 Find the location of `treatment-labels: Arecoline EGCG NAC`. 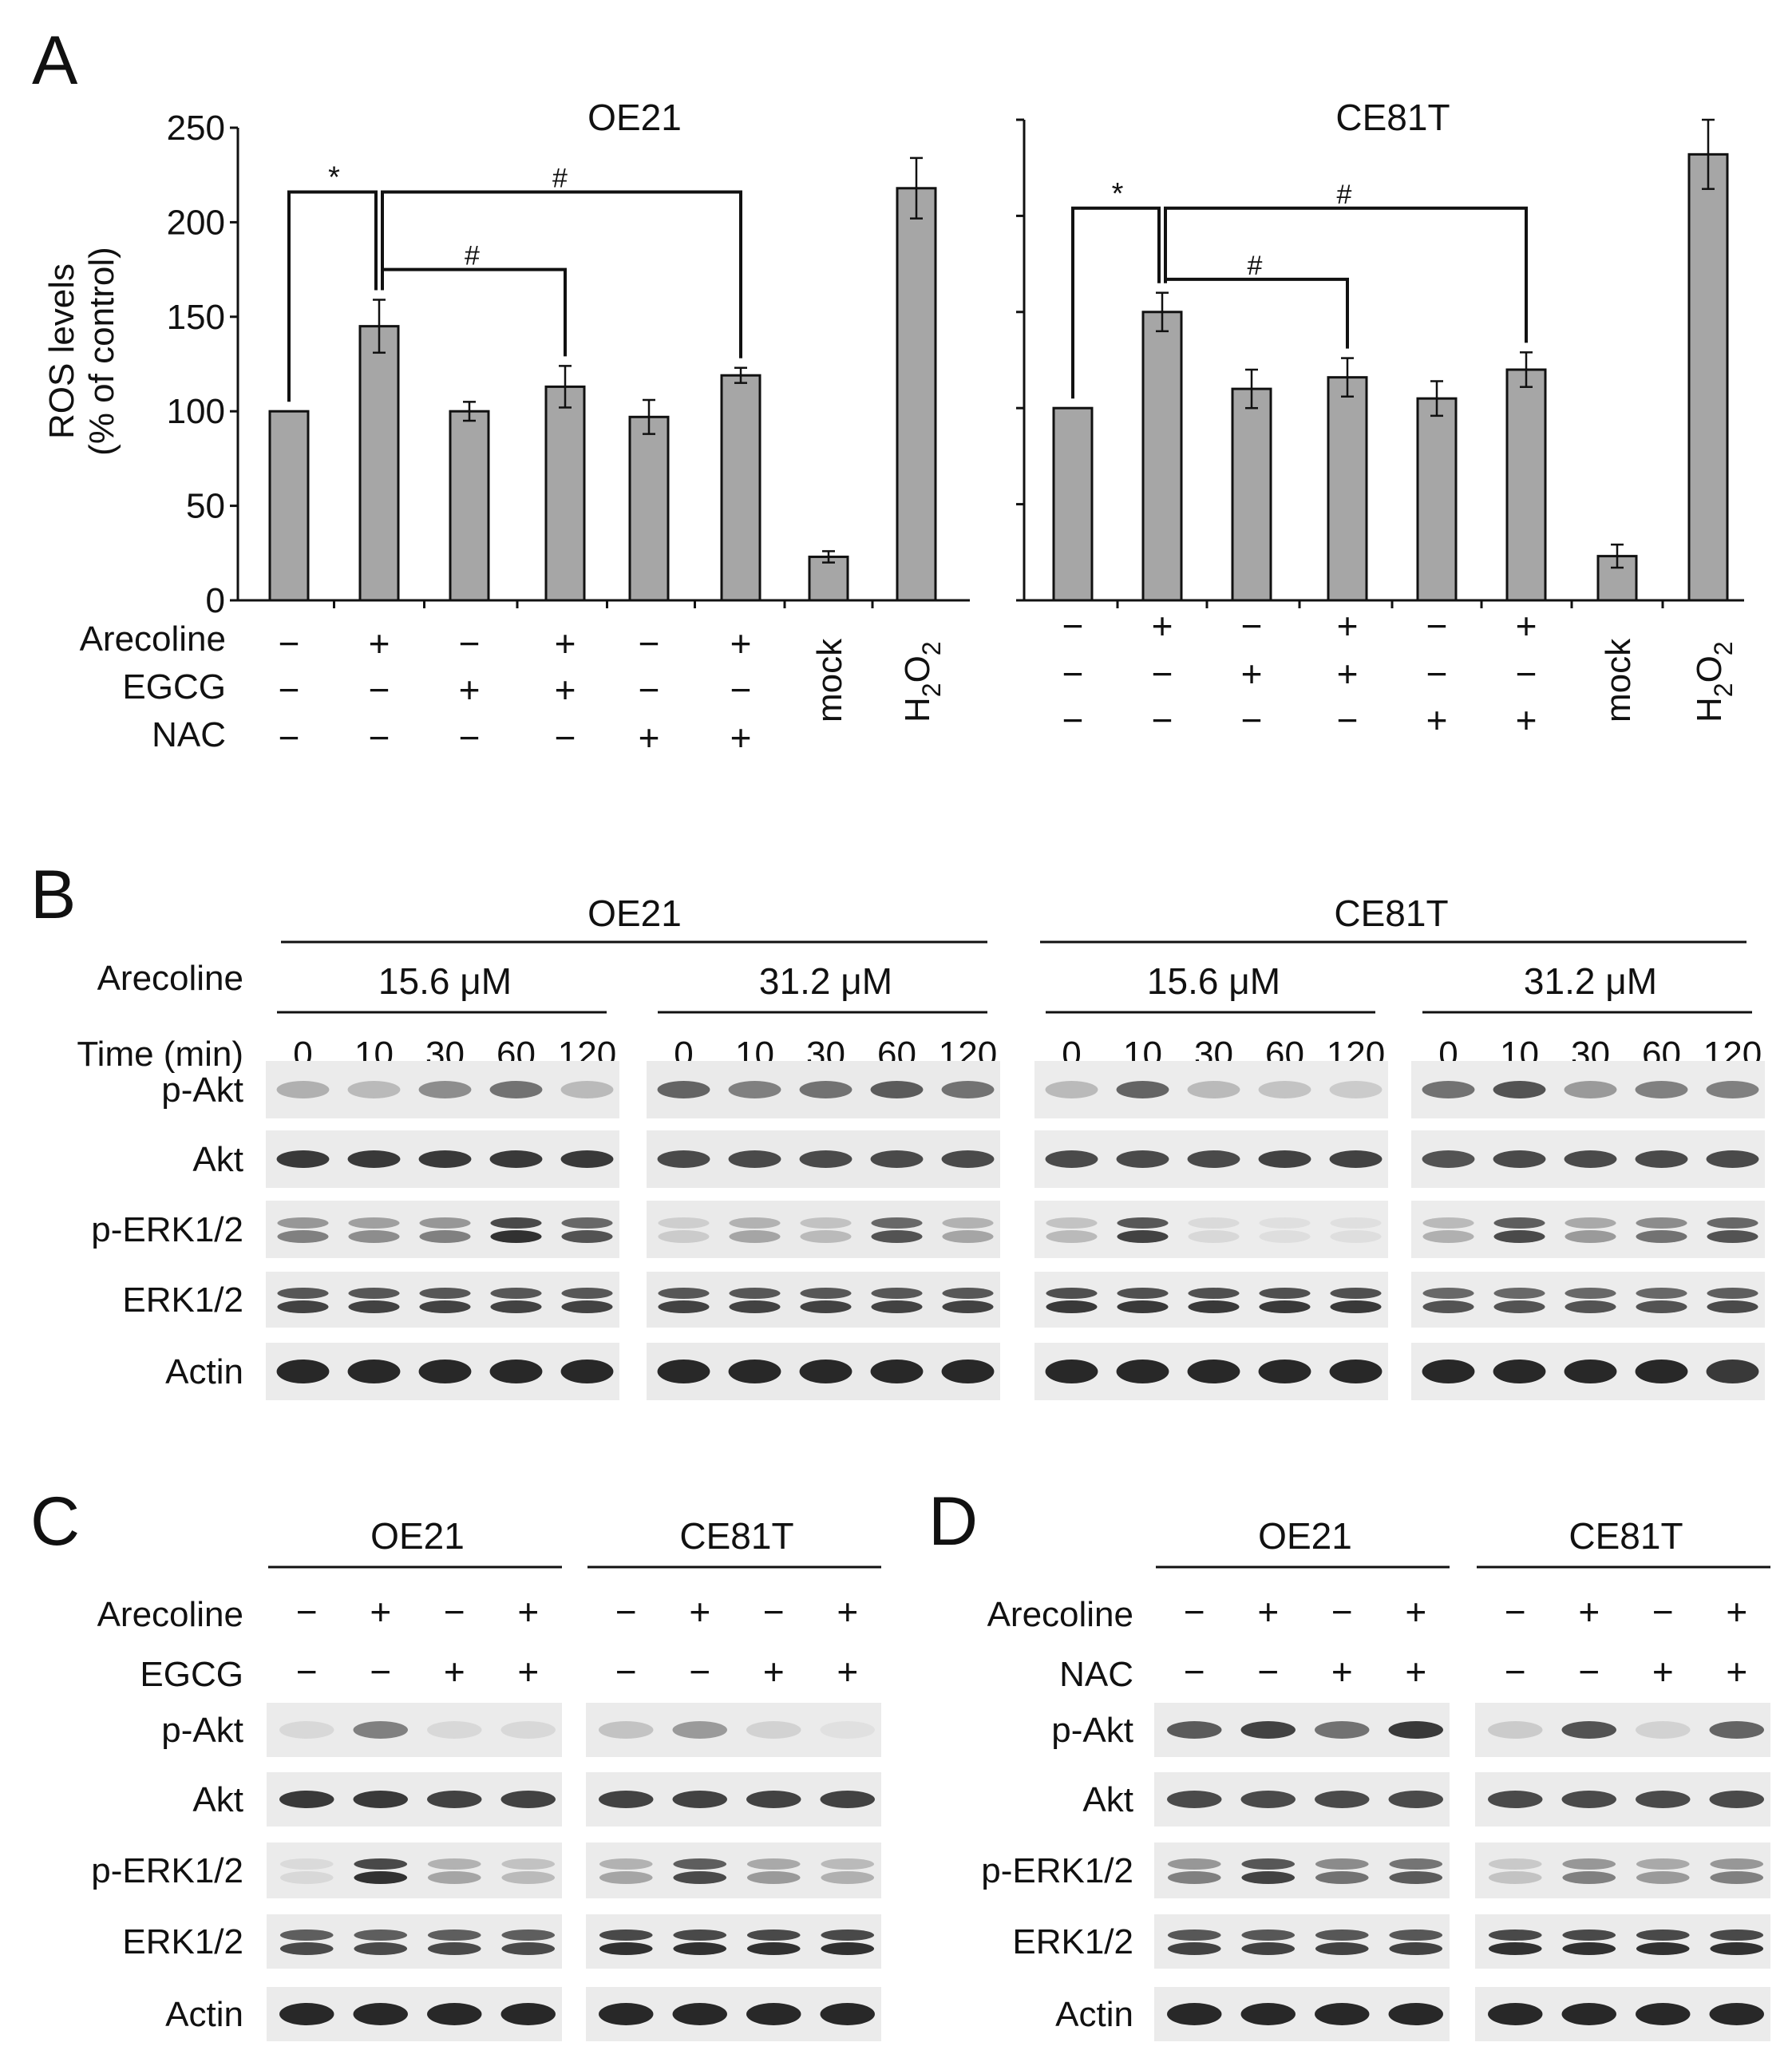

treatment-labels: Arecoline EGCG NAC is located at coordinates (153, 686).